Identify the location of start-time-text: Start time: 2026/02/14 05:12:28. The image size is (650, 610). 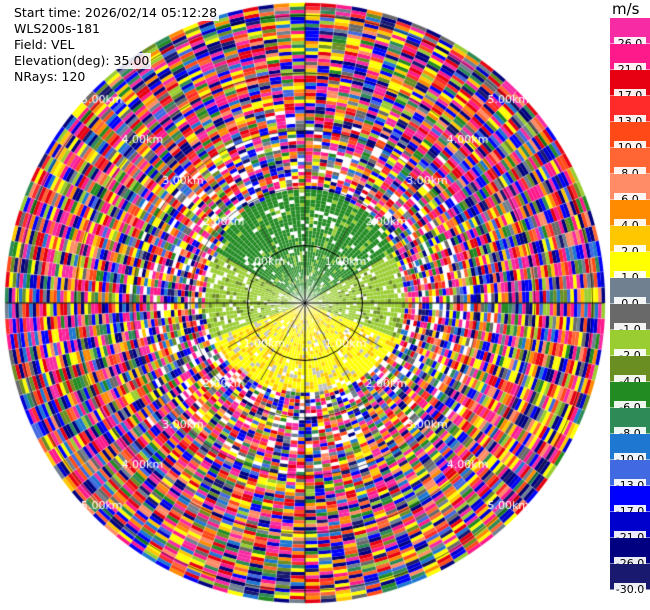
(116, 13).